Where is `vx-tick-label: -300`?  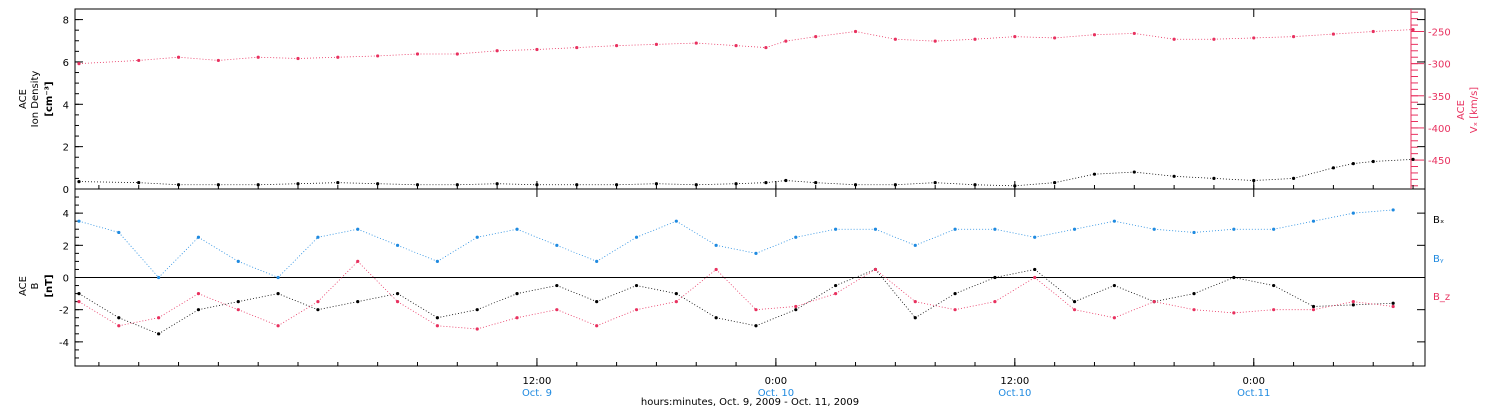
vx-tick-label: -300 is located at coordinates (1439, 65).